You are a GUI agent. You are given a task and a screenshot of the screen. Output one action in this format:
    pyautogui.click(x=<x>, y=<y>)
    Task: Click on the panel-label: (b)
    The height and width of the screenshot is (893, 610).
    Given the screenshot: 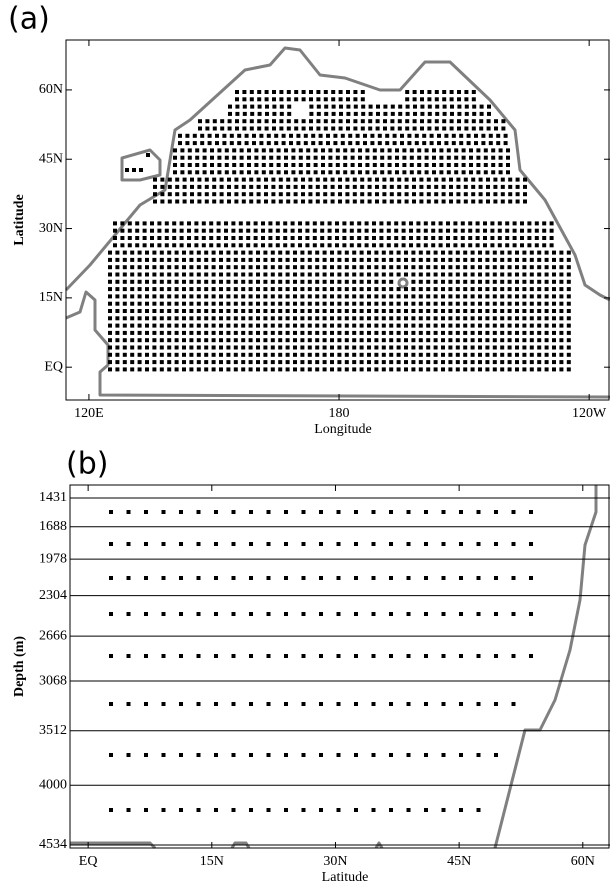 What is the action you would take?
    pyautogui.click(x=87, y=464)
    